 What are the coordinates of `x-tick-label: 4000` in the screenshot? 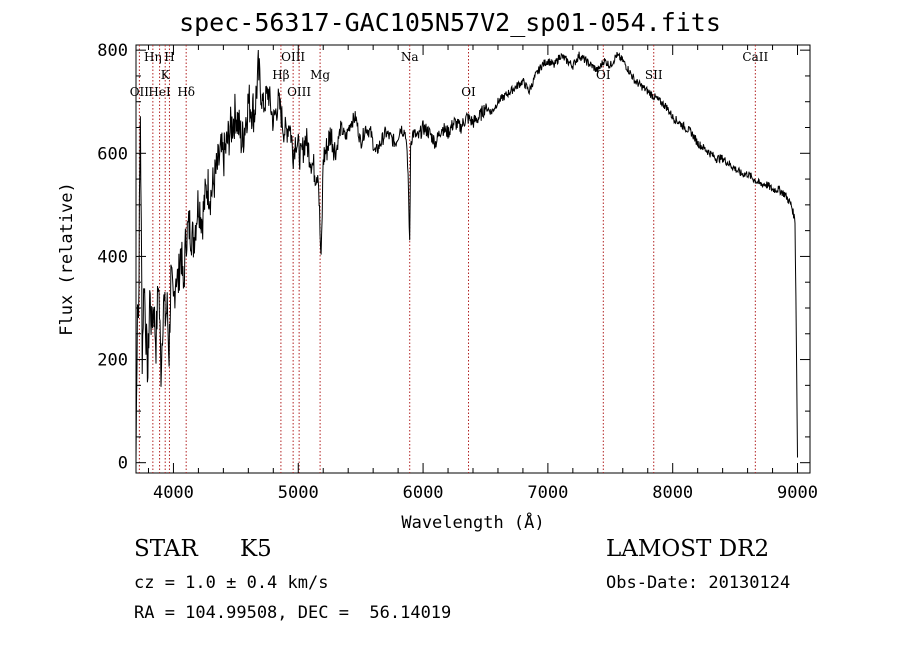 It's located at (173, 493).